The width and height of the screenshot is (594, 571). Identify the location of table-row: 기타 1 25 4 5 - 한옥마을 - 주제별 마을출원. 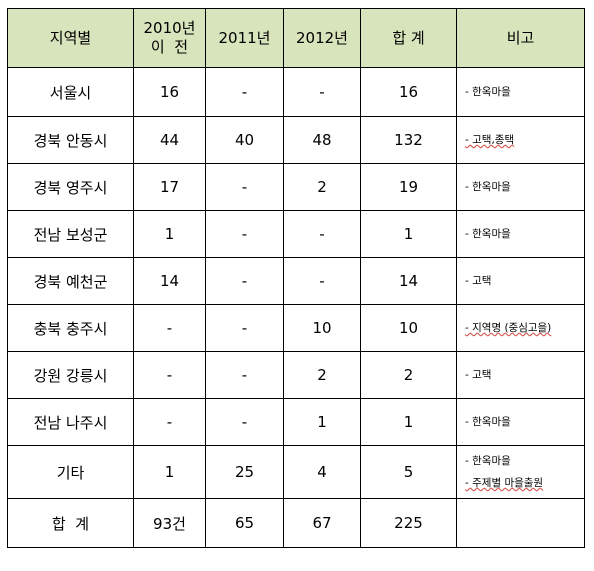
(296, 472).